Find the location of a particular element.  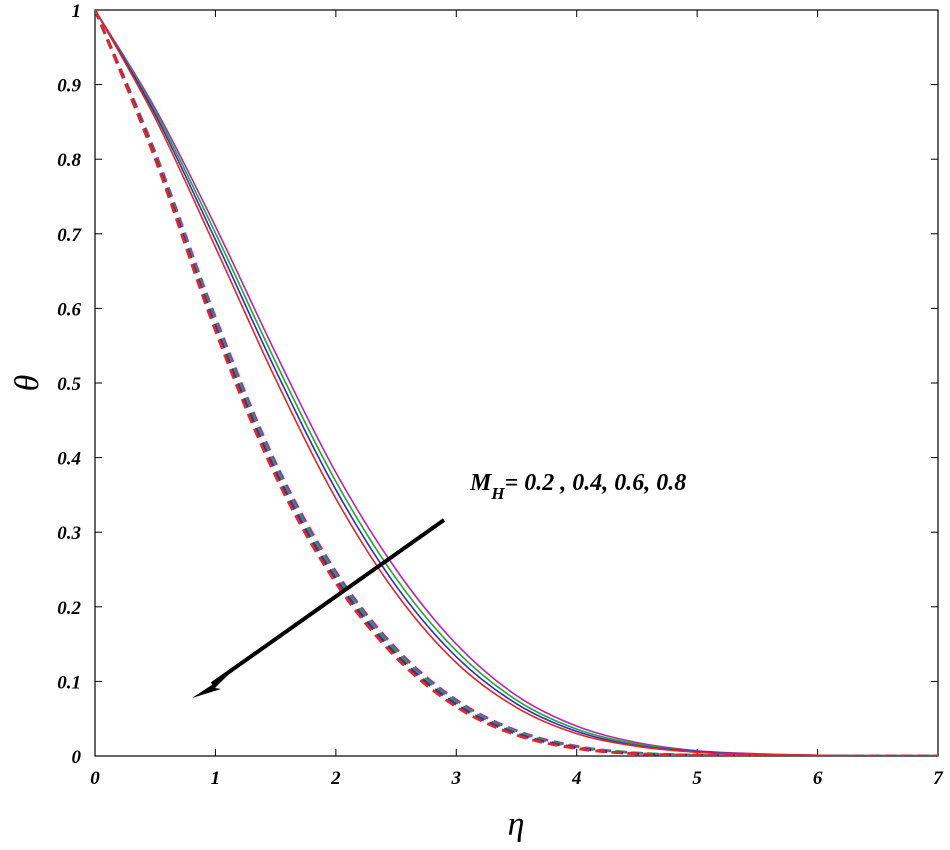

x-tick-label: 1 is located at coordinates (216, 778).